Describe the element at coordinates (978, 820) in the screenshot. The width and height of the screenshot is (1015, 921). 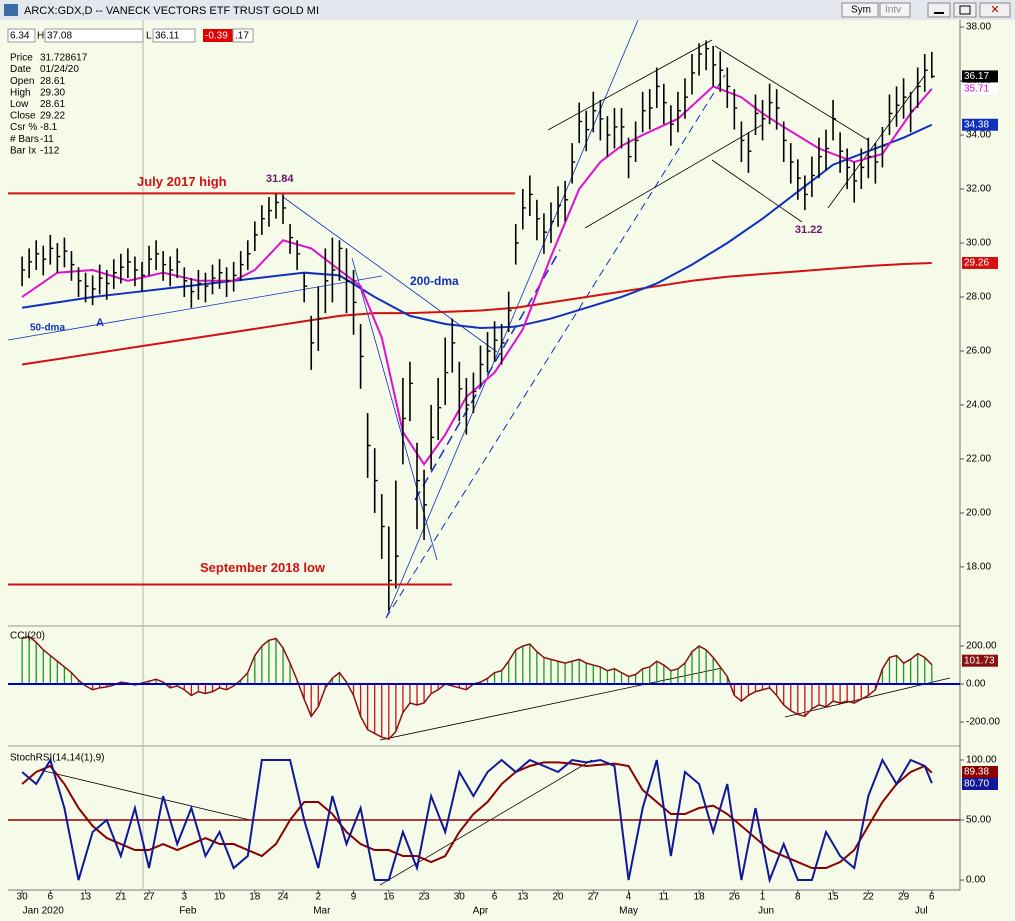
I see `y-tick-label: 50.00` at that location.